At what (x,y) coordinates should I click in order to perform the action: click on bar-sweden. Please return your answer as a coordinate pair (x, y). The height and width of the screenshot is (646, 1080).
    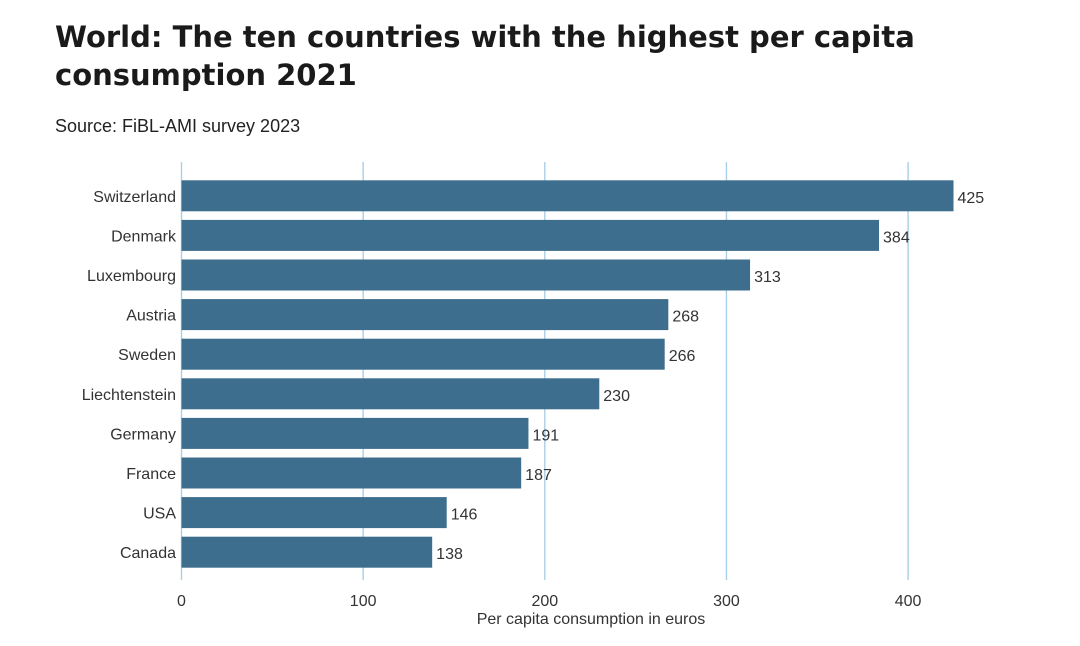
    Looking at the image, I should click on (423, 354).